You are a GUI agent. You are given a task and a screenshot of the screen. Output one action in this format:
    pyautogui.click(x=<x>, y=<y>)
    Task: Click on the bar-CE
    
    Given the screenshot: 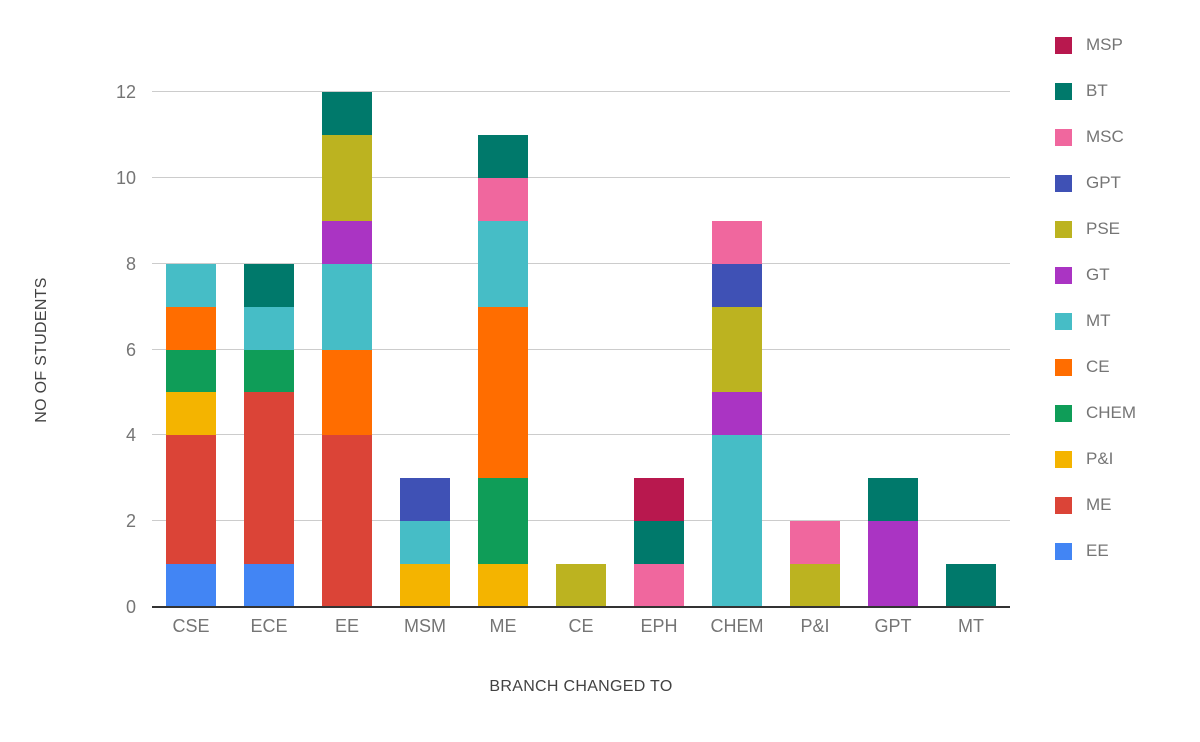 What is the action you would take?
    pyautogui.click(x=581, y=585)
    